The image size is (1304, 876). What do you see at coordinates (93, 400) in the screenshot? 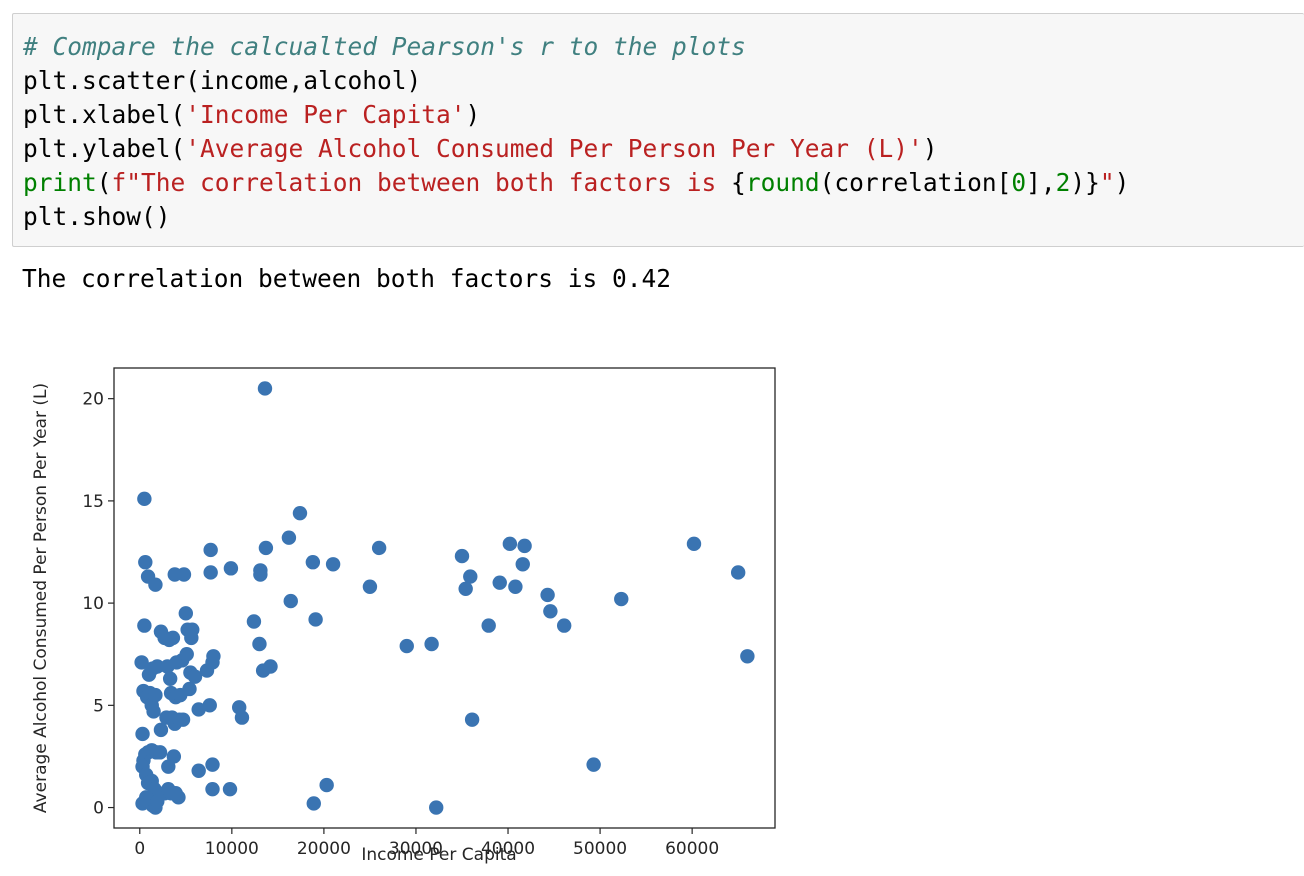
I see `y-tick-label: 20` at bounding box center [93, 400].